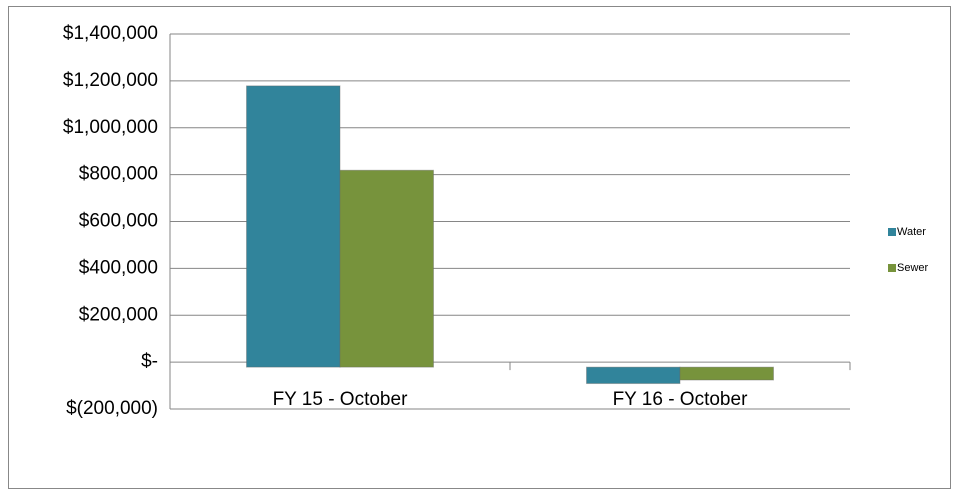  I want to click on y-tick-label: $1,400,000, so click(110, 33).